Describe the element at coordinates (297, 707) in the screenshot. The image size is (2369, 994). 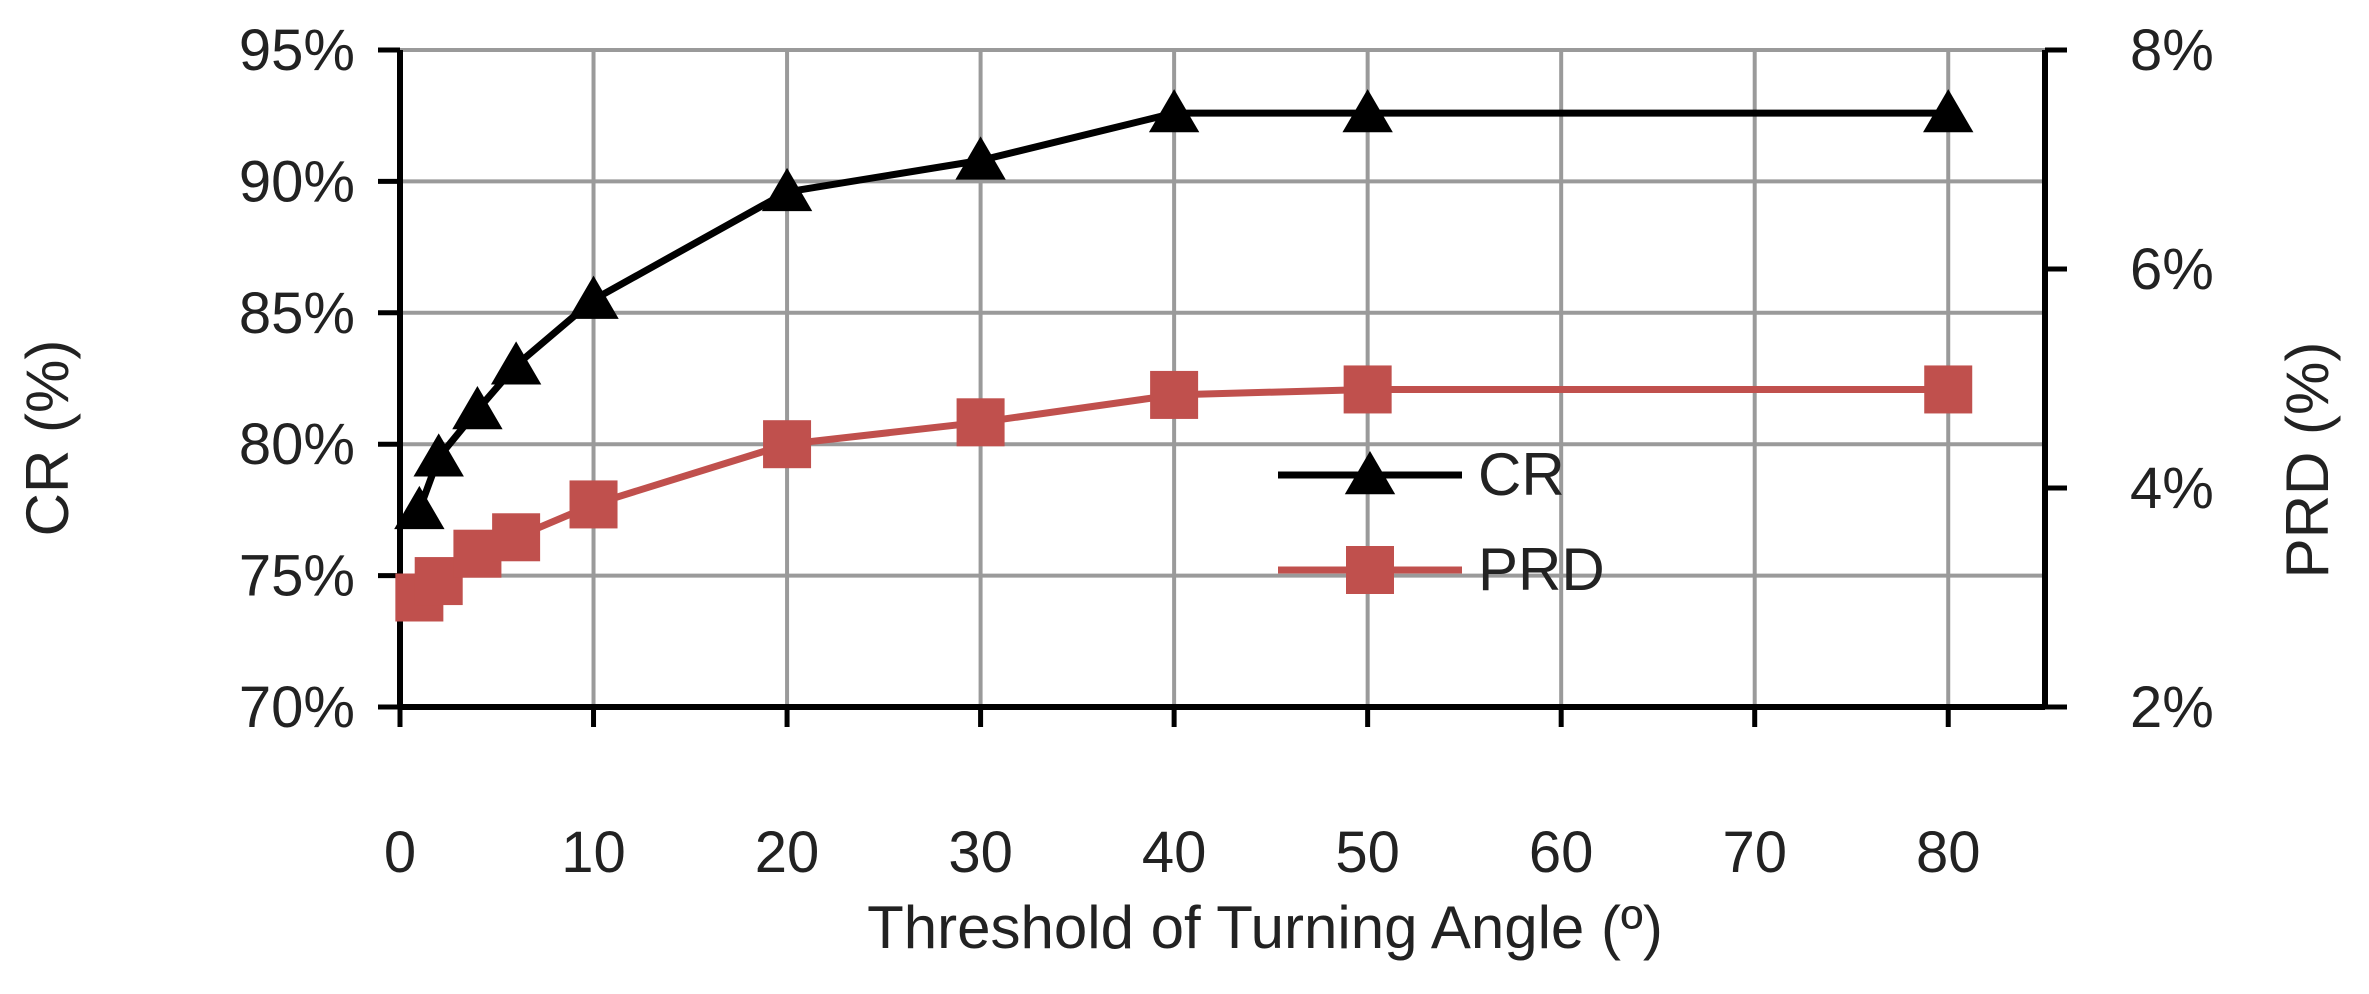
I see `y-left-tick-label: 70%` at that location.